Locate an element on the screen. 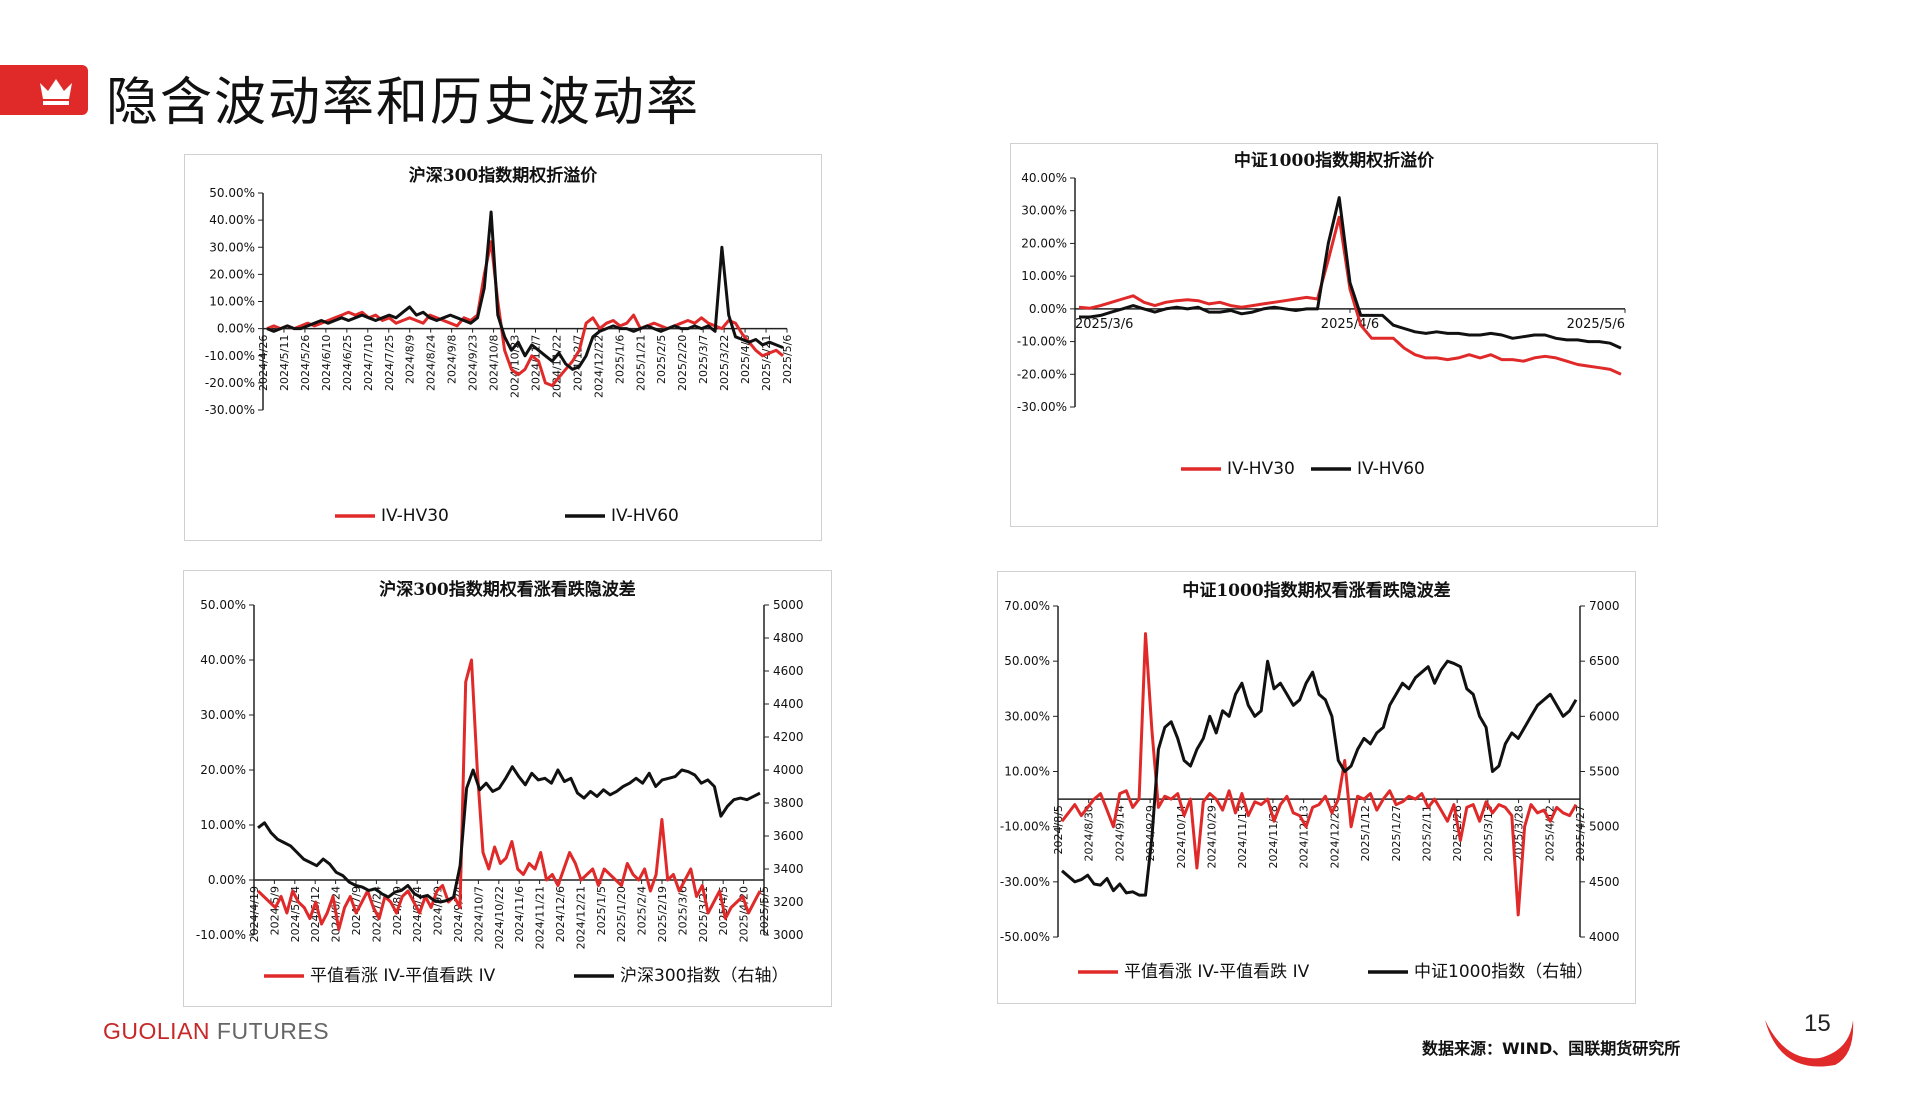  x-tick-label: 2025/4/21 is located at coordinates (766, 363).